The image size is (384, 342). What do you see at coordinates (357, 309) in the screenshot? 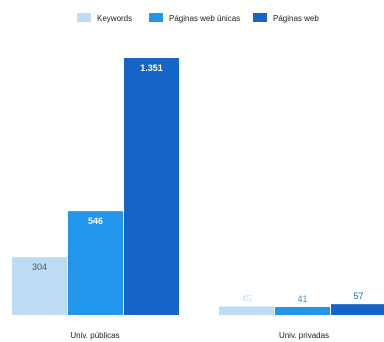
I see `bar-univ-privadas-paginas-web` at bounding box center [357, 309].